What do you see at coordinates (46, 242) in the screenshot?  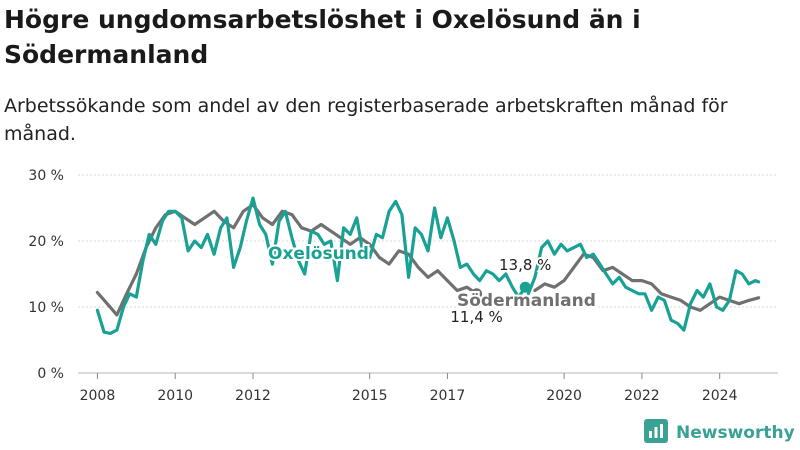 I see `y-tick-label: 20 %` at bounding box center [46, 242].